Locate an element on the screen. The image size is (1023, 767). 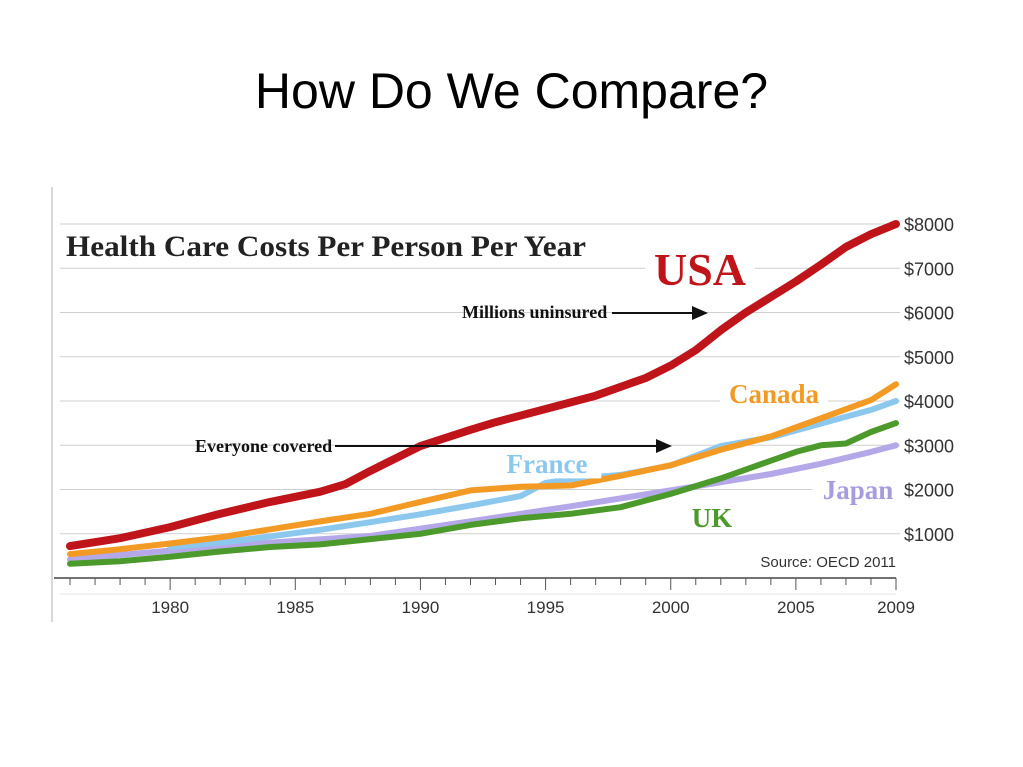
x-tick-label: 1985 is located at coordinates (295, 607).